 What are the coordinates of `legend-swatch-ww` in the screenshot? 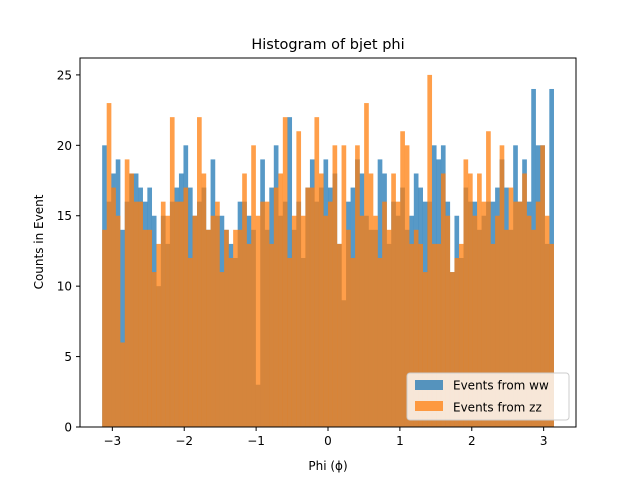 It's located at (429, 385).